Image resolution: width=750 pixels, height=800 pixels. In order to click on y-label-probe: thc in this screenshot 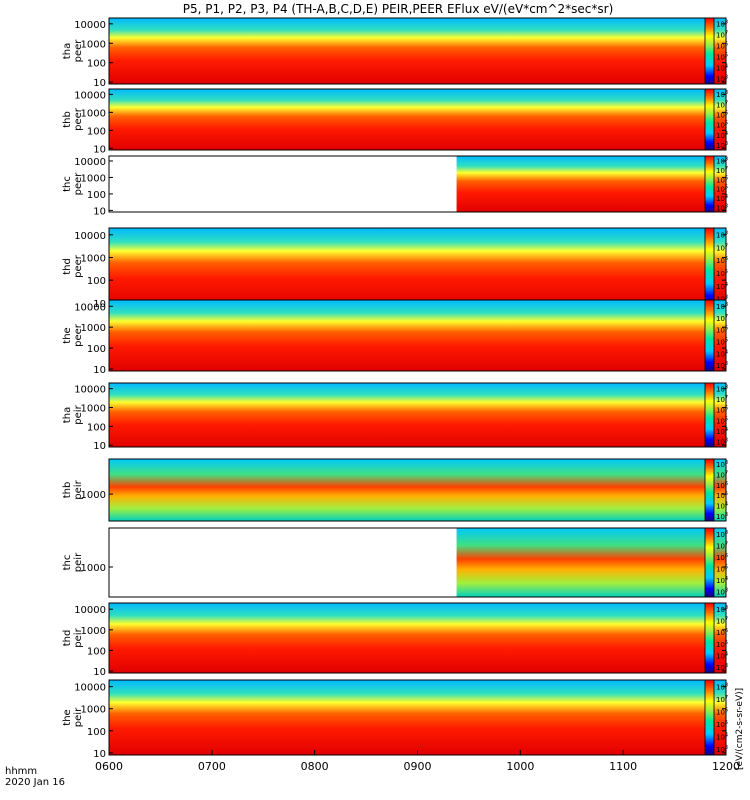, I will do `click(67, 184)`.